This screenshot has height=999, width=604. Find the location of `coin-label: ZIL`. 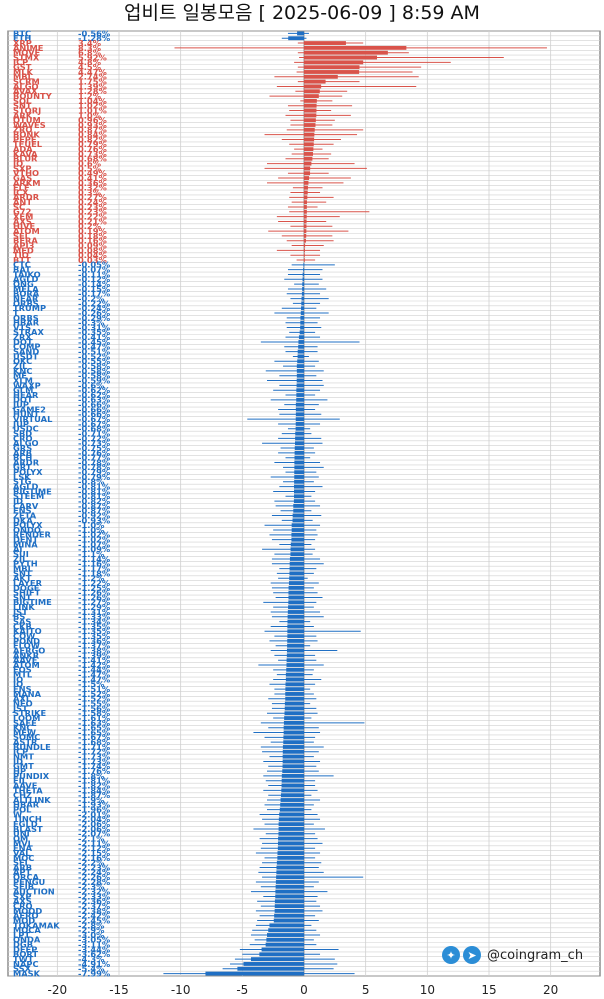

coin-label: ZIL is located at coordinates (20, 559).